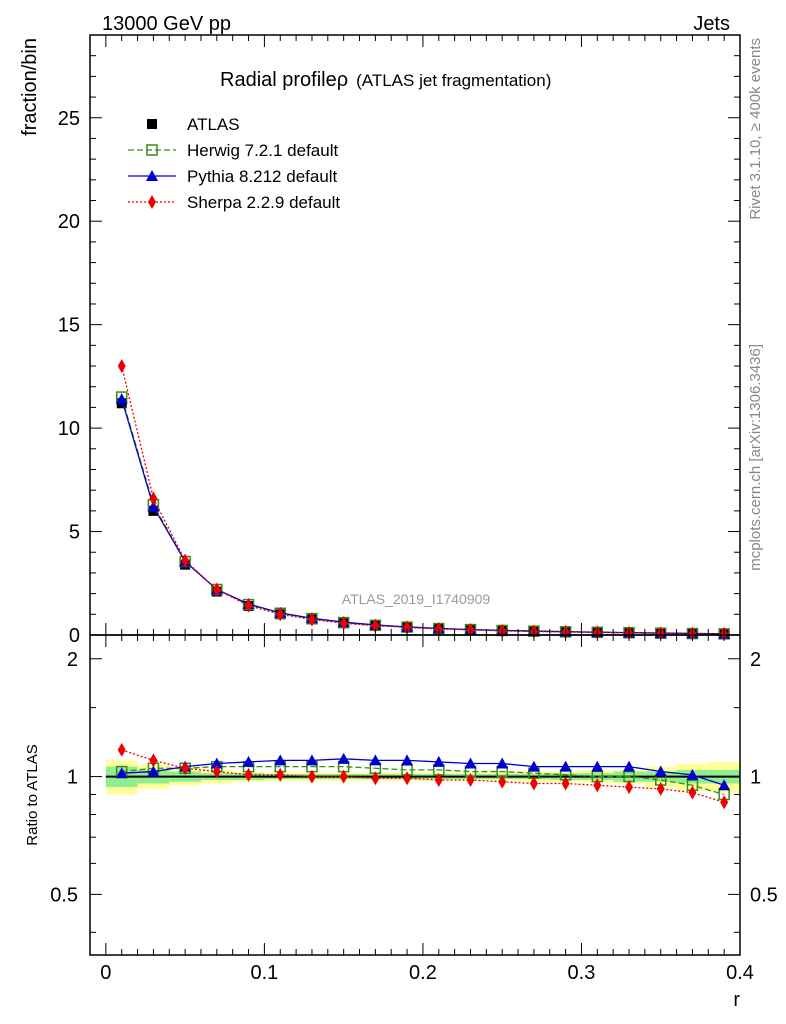 Image resolution: width=786 pixels, height=1024 pixels. What do you see at coordinates (736, 1000) in the screenshot?
I see `x-axis-label: r` at bounding box center [736, 1000].